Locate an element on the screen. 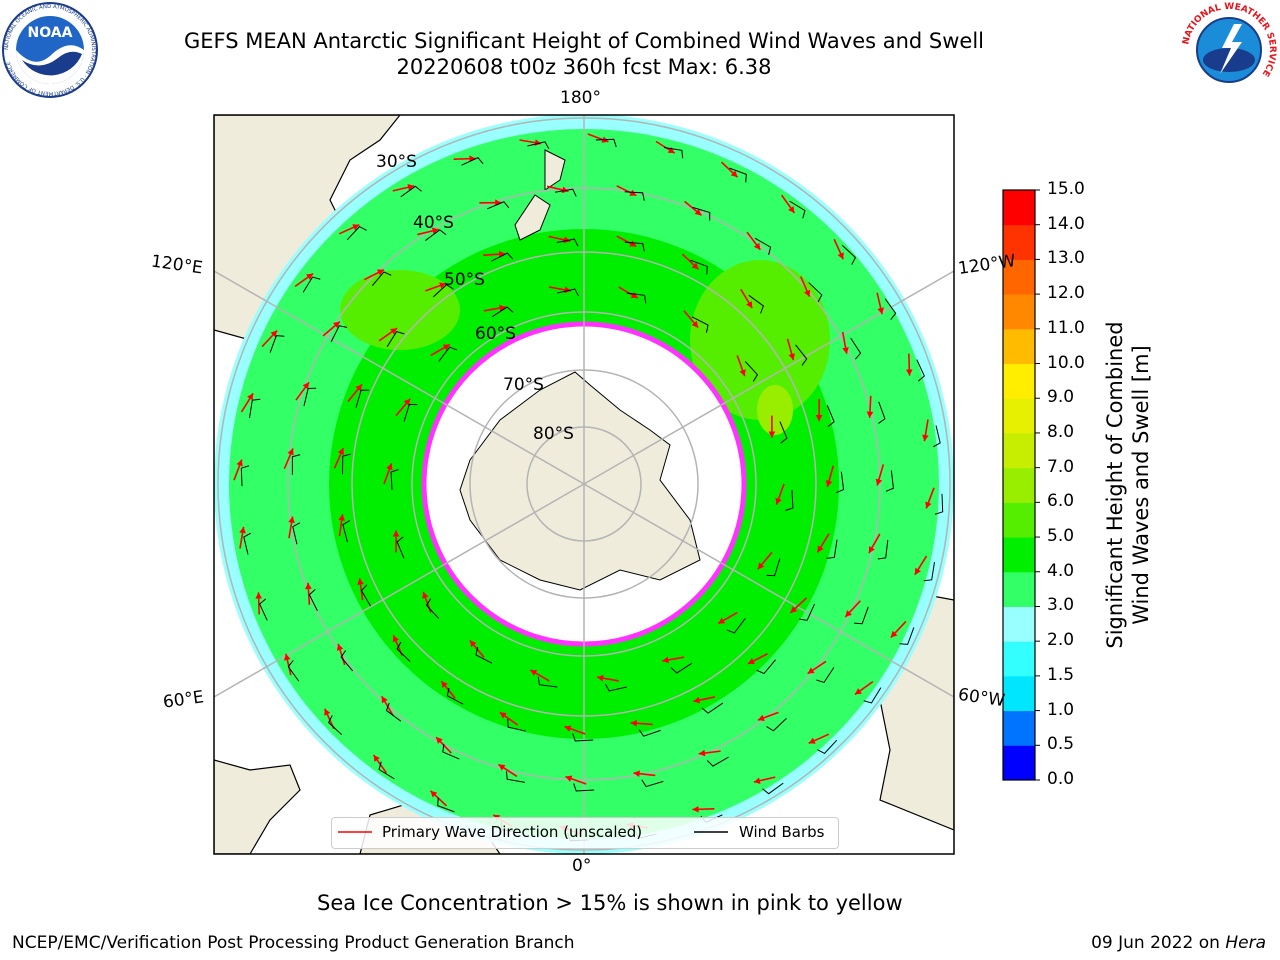  colorbar-tick-label: 7.0 is located at coordinates (1061, 466).